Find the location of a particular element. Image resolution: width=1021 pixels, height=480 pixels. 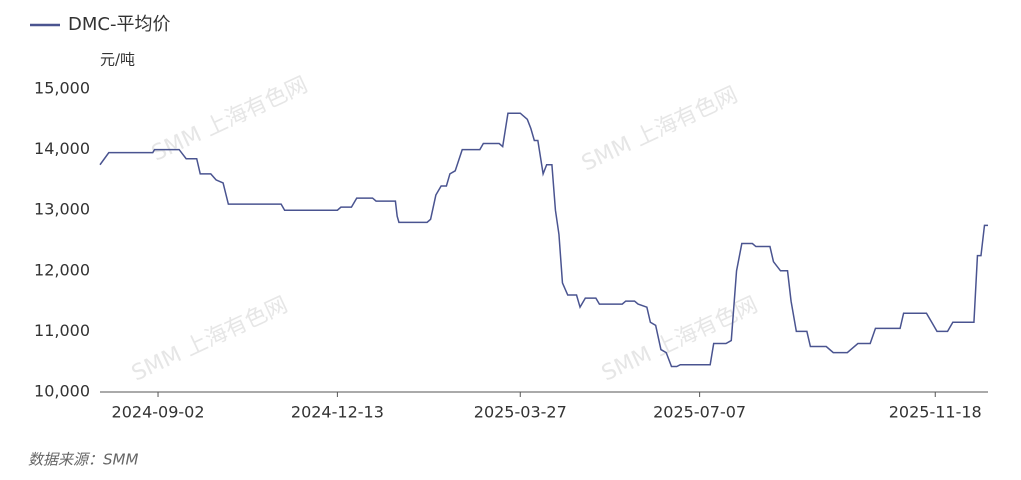

source: 数据来源：SMM is located at coordinates (83, 460).